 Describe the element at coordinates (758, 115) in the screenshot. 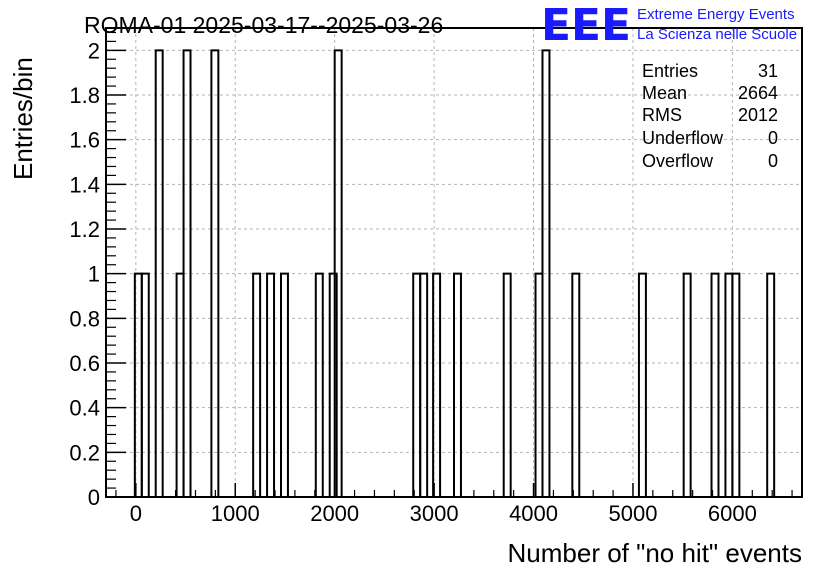

I see `stats-rms-value: 2012` at that location.